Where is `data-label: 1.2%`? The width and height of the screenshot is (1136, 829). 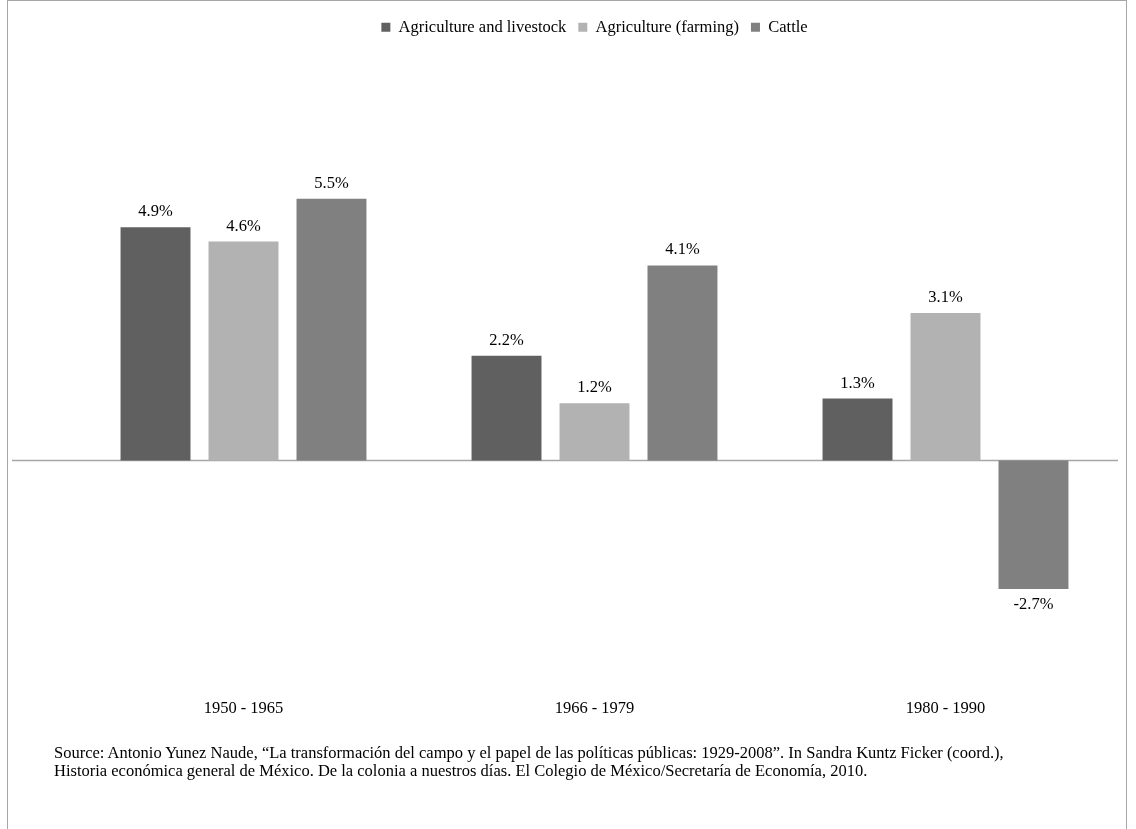
data-label: 1.2% is located at coordinates (594, 387).